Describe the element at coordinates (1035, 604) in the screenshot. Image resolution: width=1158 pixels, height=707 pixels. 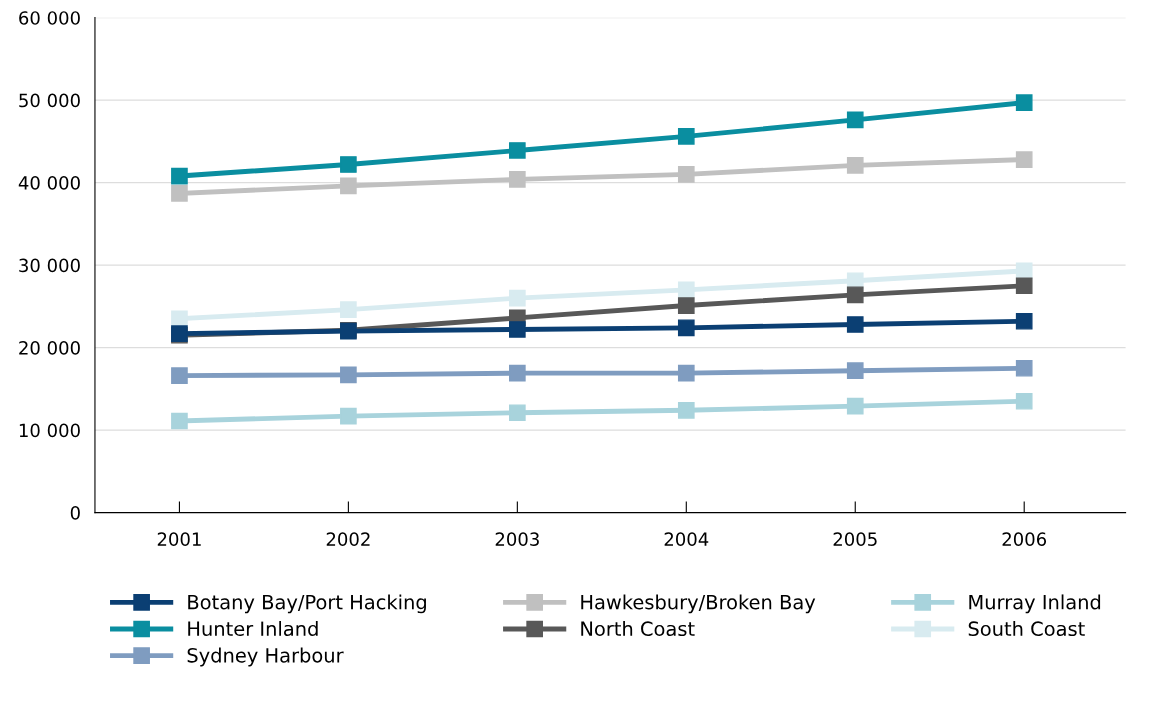
I see `legend-label: Murray Inland` at that location.